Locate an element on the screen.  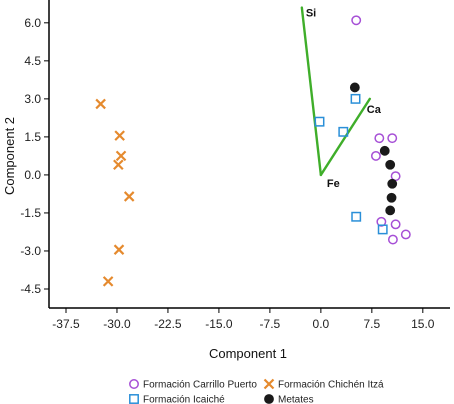
x-tick-label: 0.0 is located at coordinates (321, 324).